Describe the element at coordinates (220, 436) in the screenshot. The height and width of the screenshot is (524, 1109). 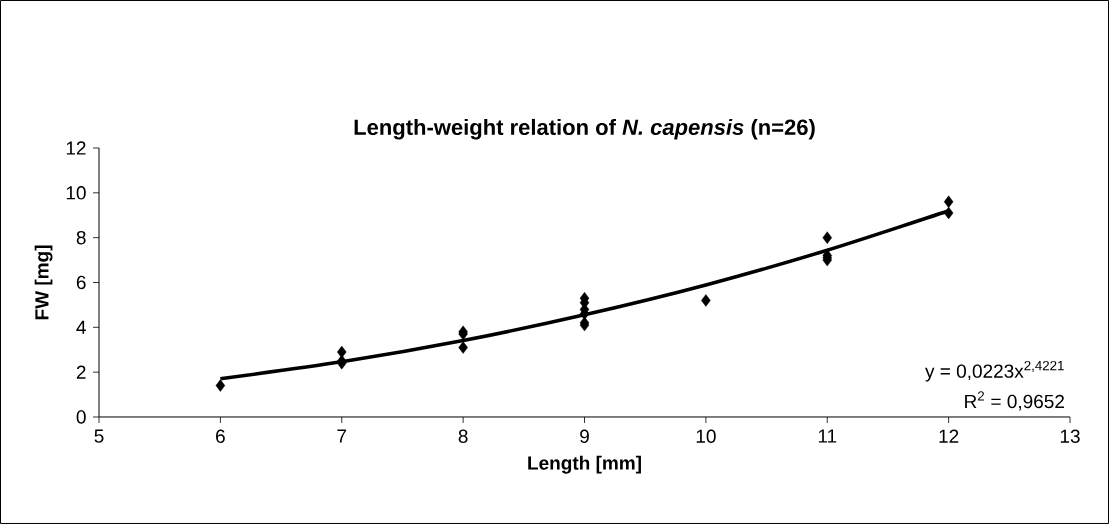
I see `x-tick-label: 6` at that location.